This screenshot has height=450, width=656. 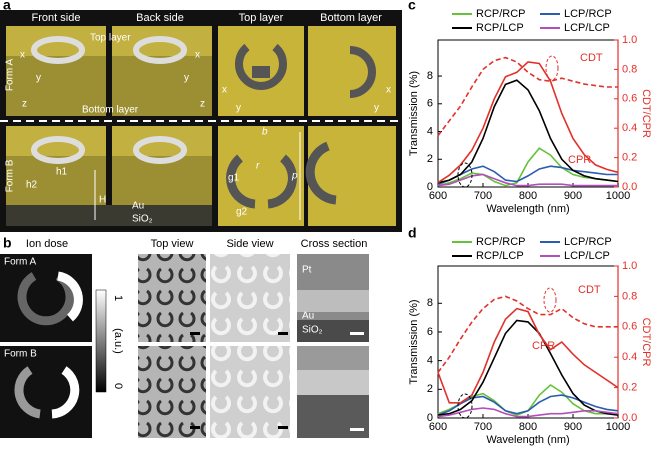 I want to click on panel-label: b, so click(x=7, y=243).